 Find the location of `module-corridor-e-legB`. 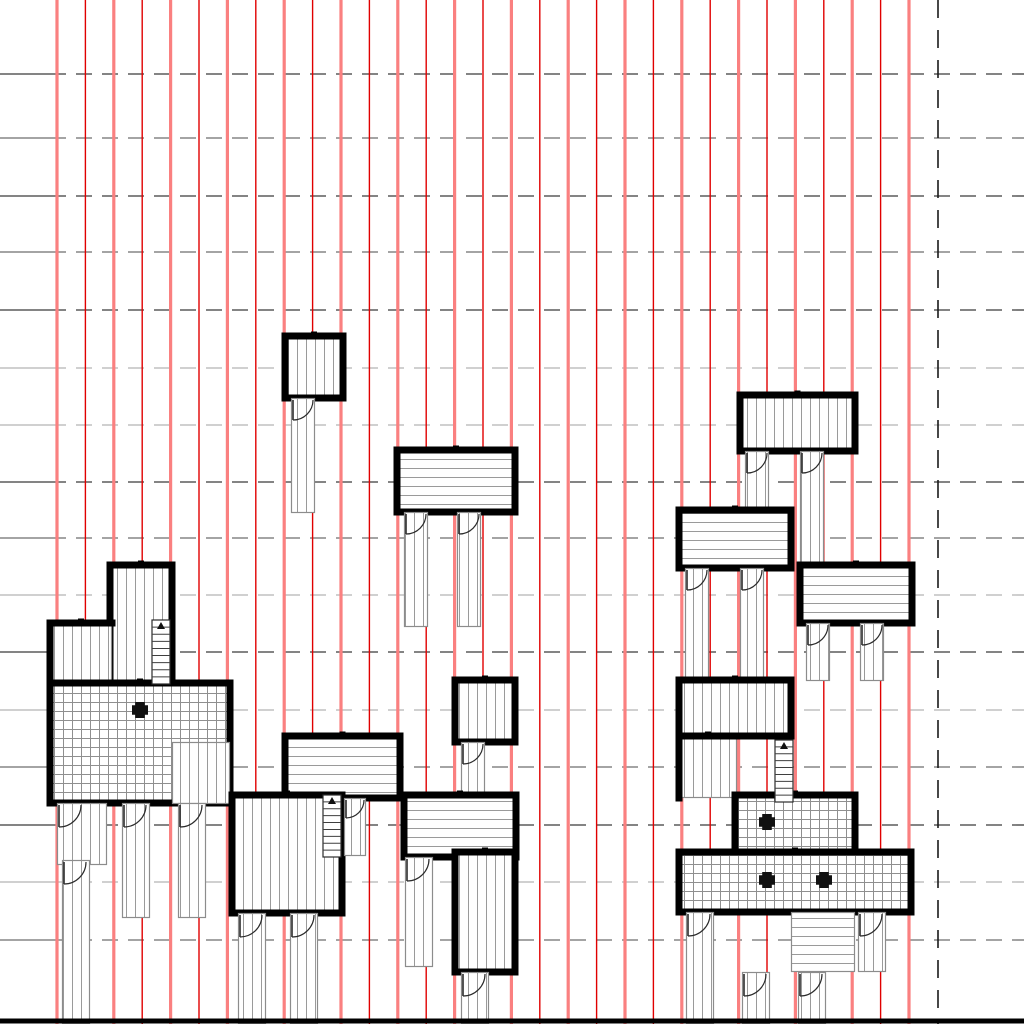

module-corridor-e-legB is located at coordinates (812, 507).